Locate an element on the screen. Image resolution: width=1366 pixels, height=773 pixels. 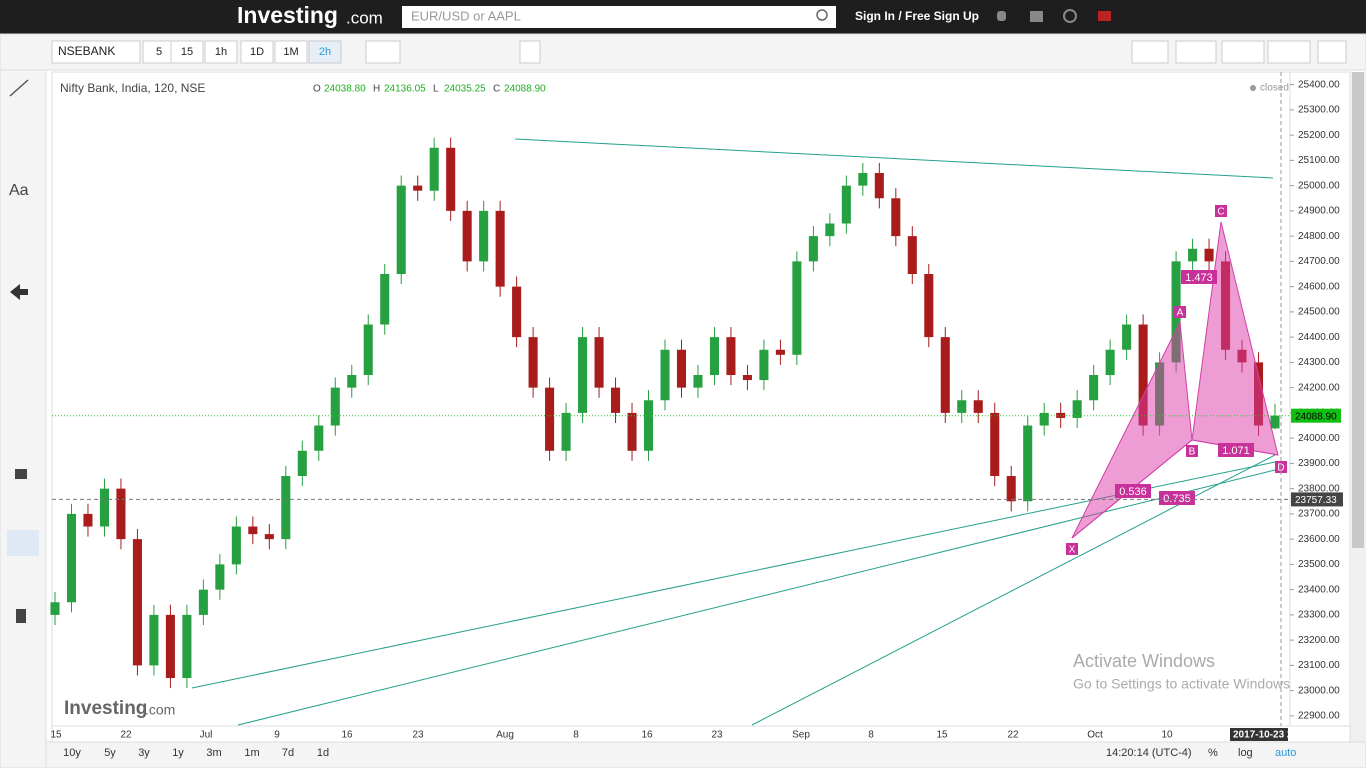
link-tool is located at coordinates (23, 543).